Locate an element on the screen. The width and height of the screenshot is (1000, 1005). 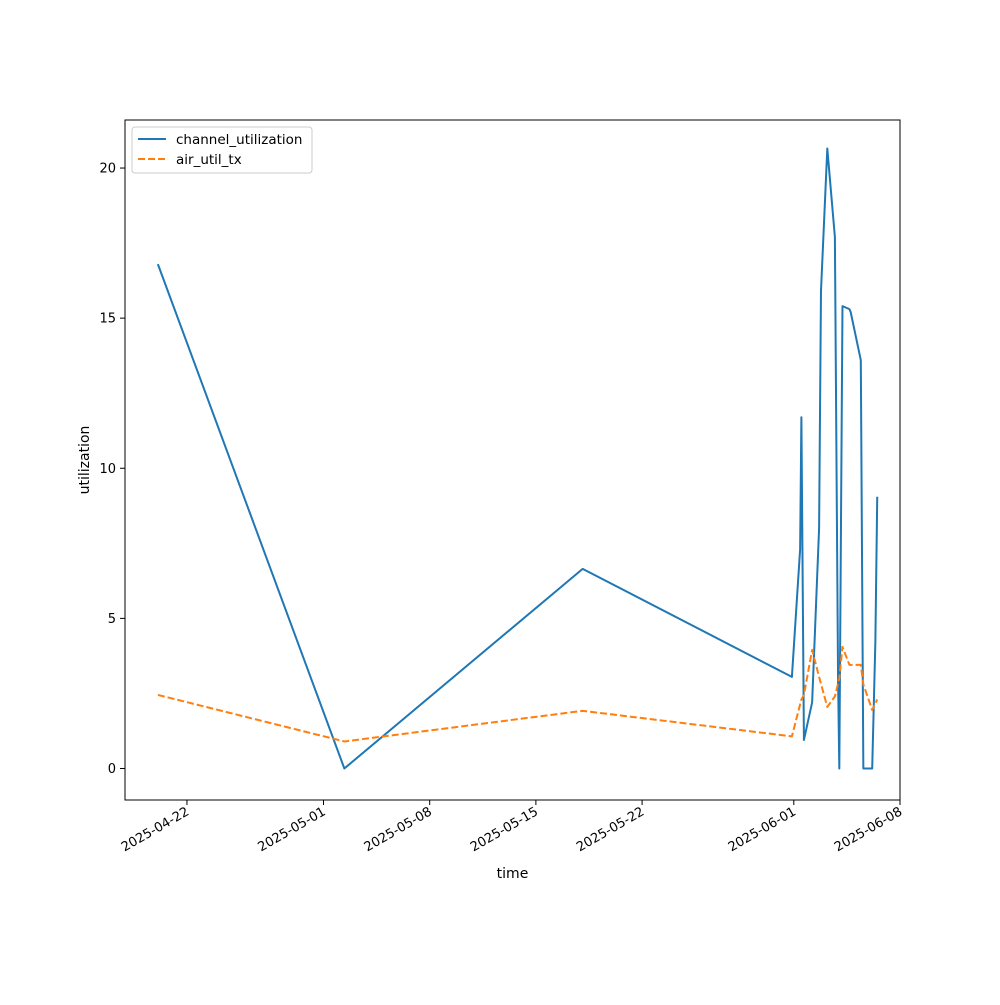
y-axis-title: utilization is located at coordinates (85, 460).